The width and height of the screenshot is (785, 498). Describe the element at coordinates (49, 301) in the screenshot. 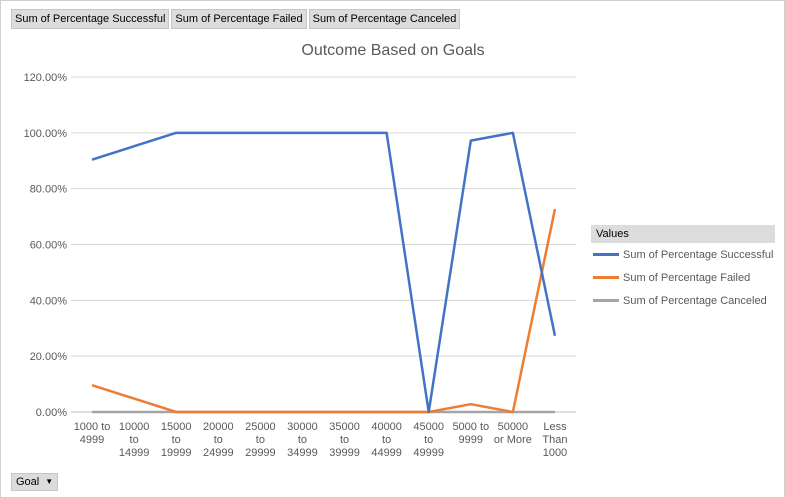

I see `y-tick-label: 40.00%` at that location.